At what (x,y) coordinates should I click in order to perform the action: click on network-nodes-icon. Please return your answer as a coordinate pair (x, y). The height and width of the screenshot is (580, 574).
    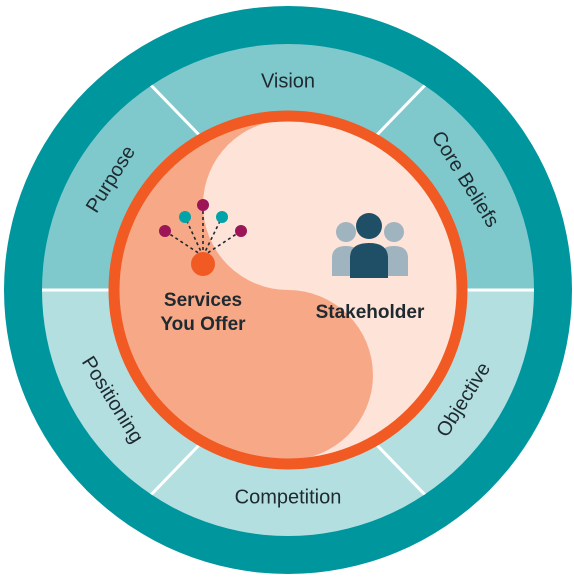
    Looking at the image, I should click on (203, 237).